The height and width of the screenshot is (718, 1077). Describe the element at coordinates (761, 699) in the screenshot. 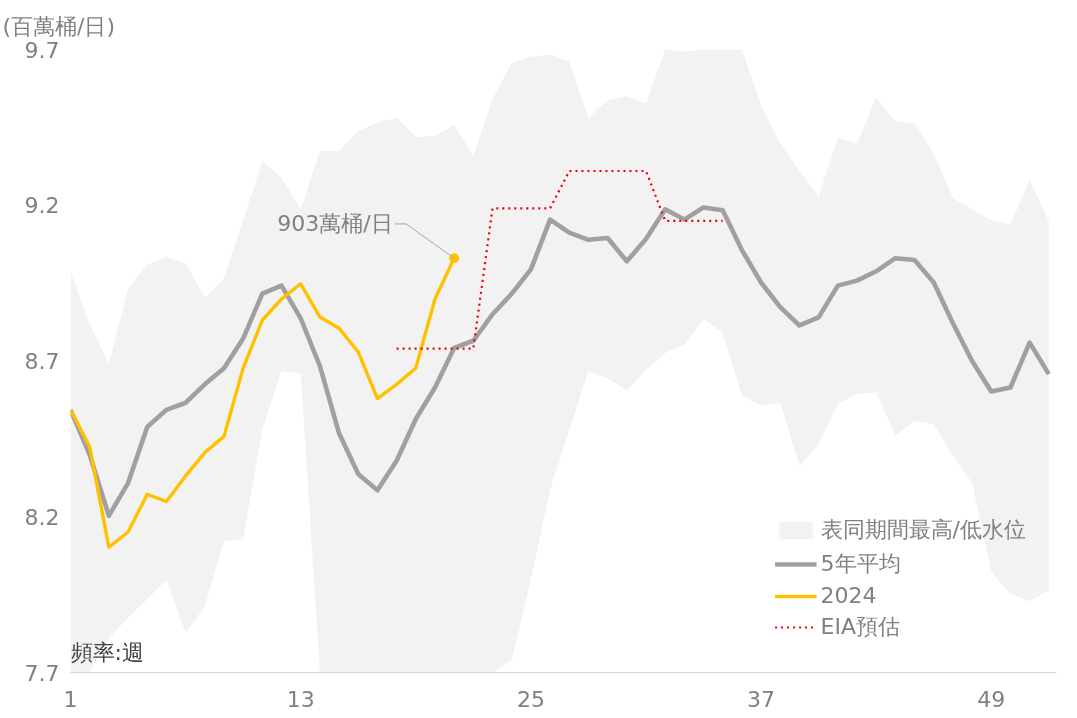

I see `x-tick-label: 37` at that location.